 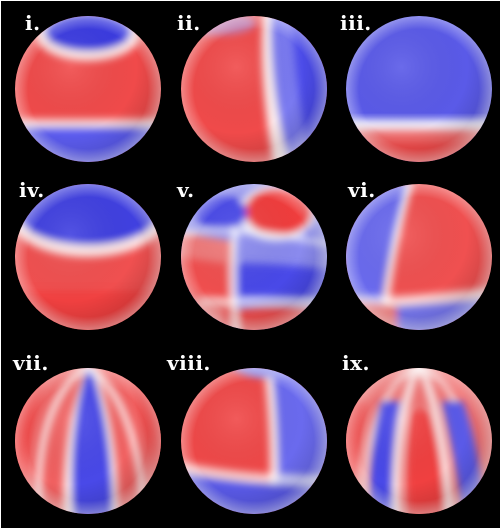 I want to click on panel-label-ii: ii., so click(x=189, y=23).